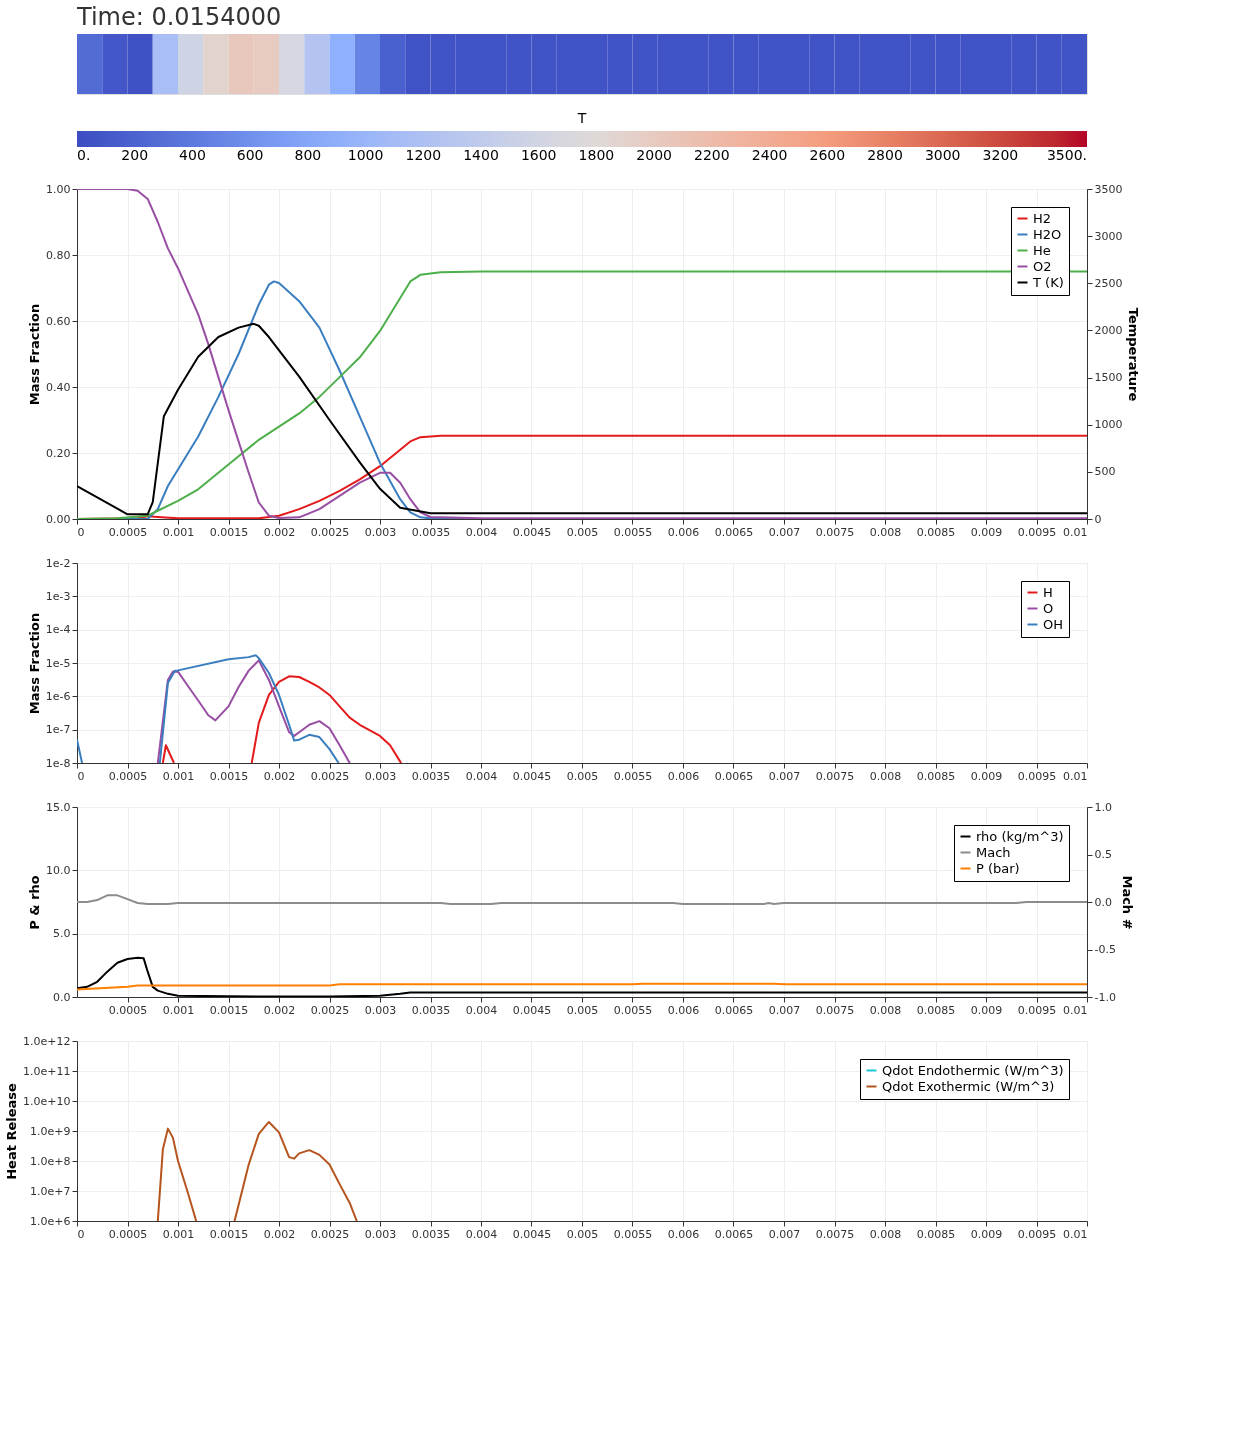 This screenshot has height=1455, width=1248. I want to click on y-tick-label: 1e-2, so click(58, 563).